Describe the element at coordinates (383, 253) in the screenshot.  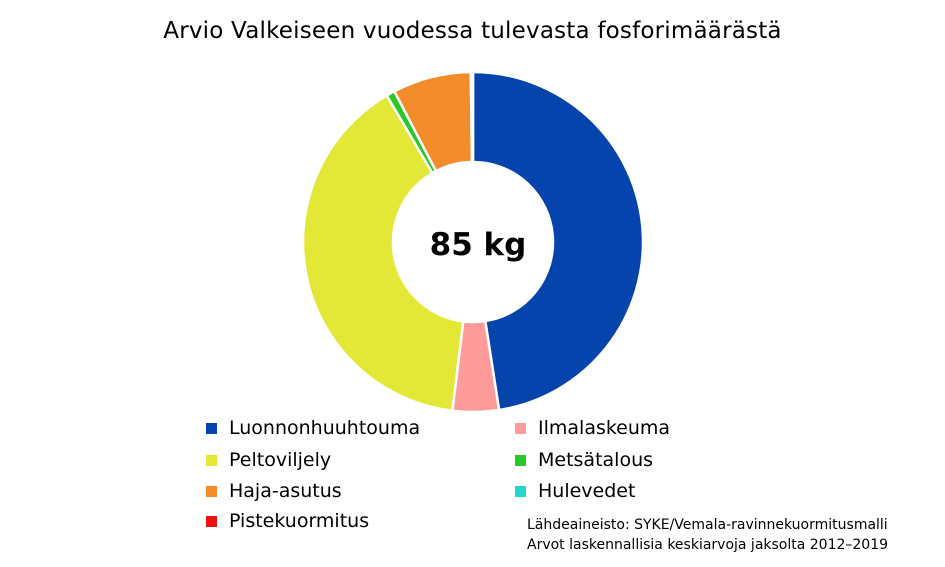
I see `slice-peltoviljely` at that location.